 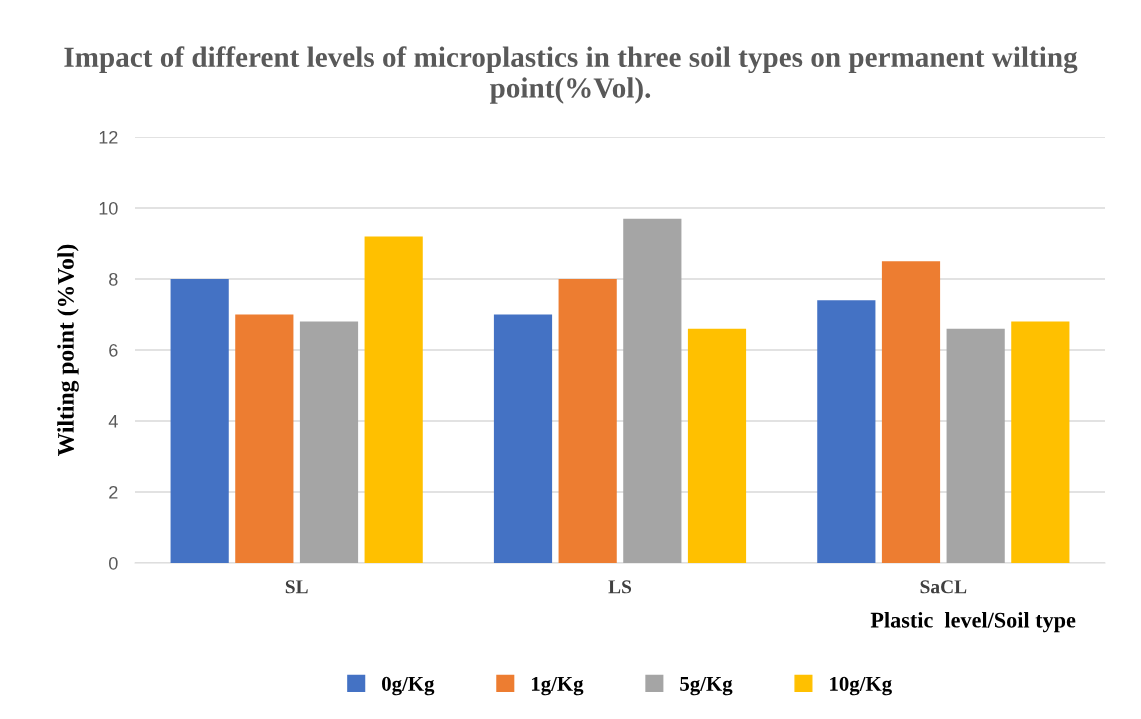 I want to click on x-axis-title: Plastic level/Soil type, so click(x=973, y=622).